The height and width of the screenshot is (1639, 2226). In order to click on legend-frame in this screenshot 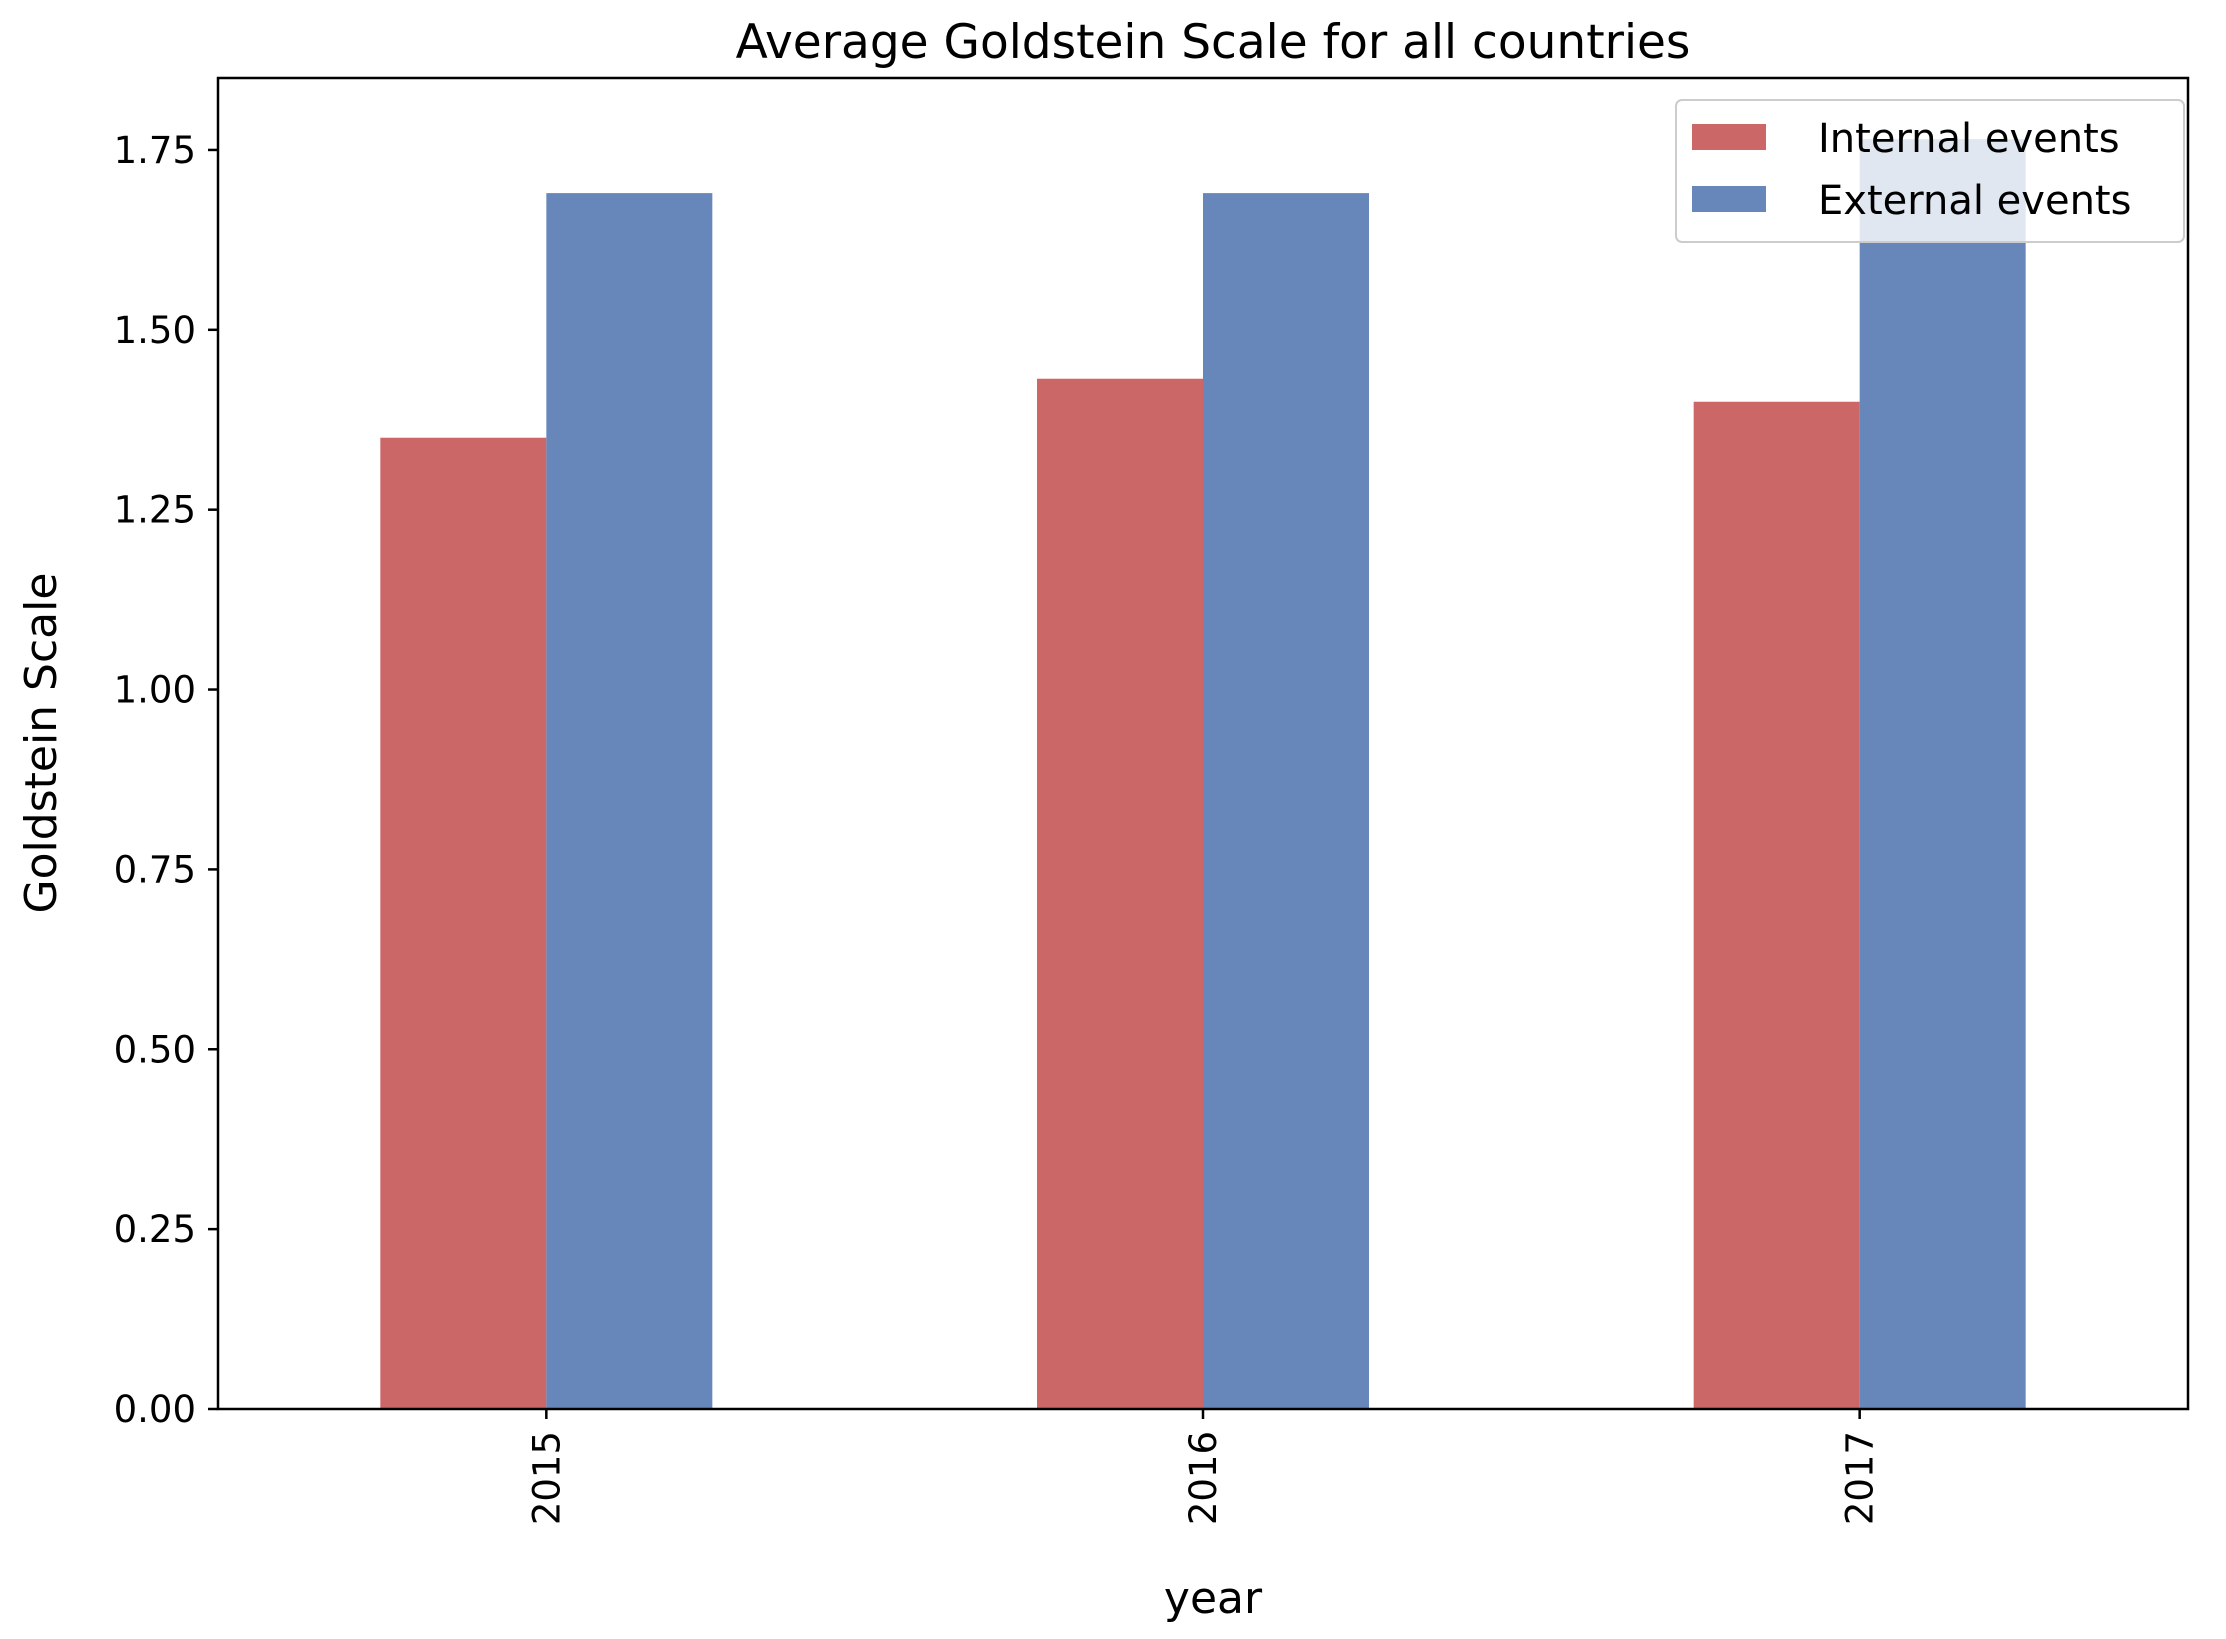, I will do `click(1930, 171)`.